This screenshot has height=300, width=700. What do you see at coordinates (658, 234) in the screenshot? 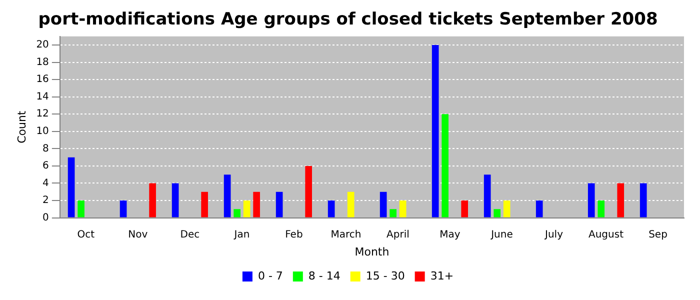
I see `x-tick-label: Sep` at bounding box center [658, 234].